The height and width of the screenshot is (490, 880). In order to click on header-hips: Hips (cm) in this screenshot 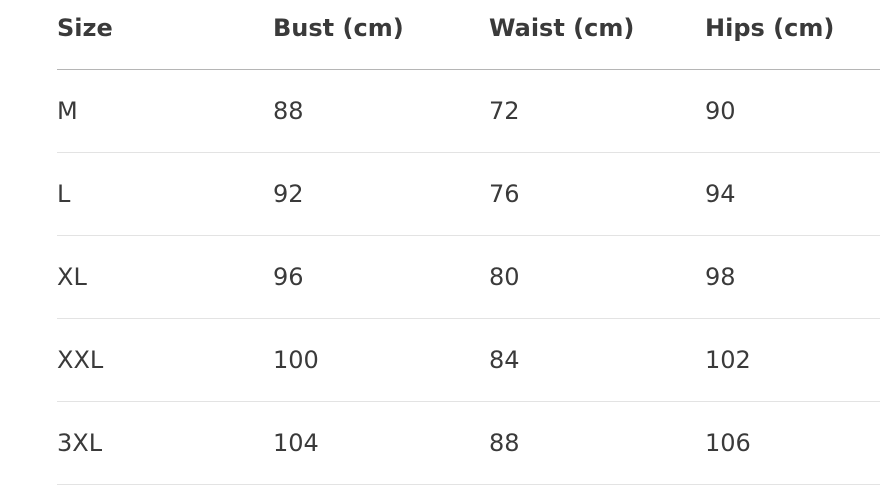, I will do `click(792, 35)`.